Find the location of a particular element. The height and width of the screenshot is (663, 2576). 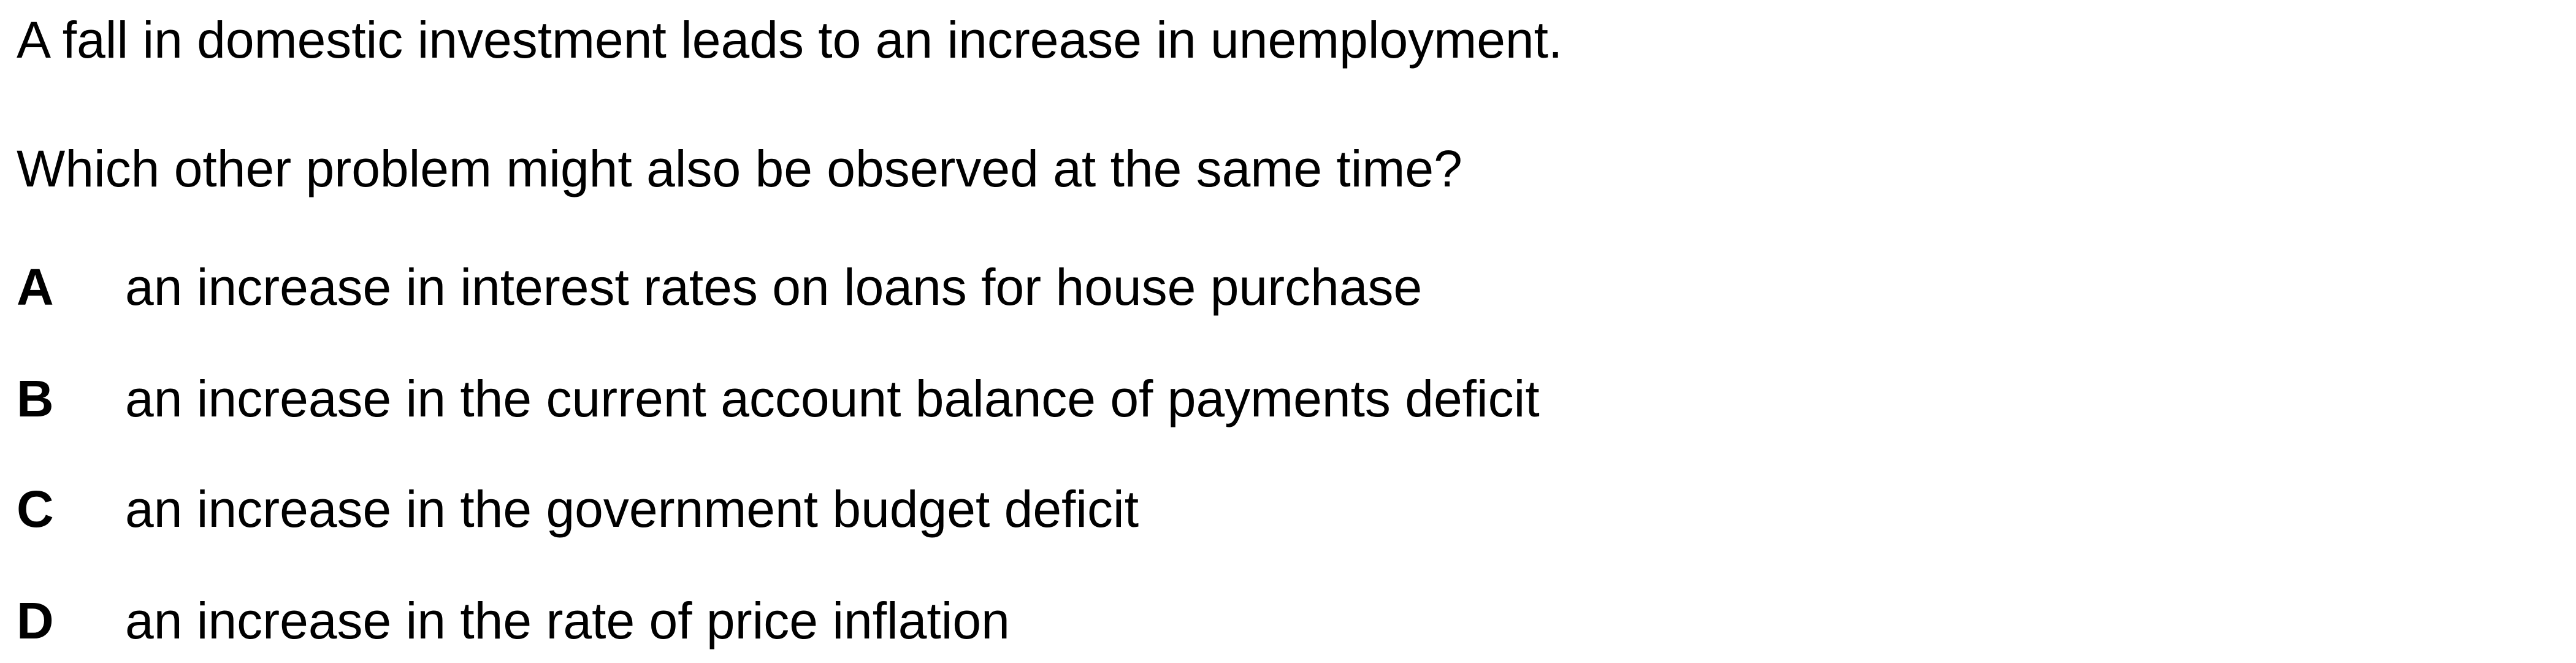

option-letter: B is located at coordinates (35, 398).